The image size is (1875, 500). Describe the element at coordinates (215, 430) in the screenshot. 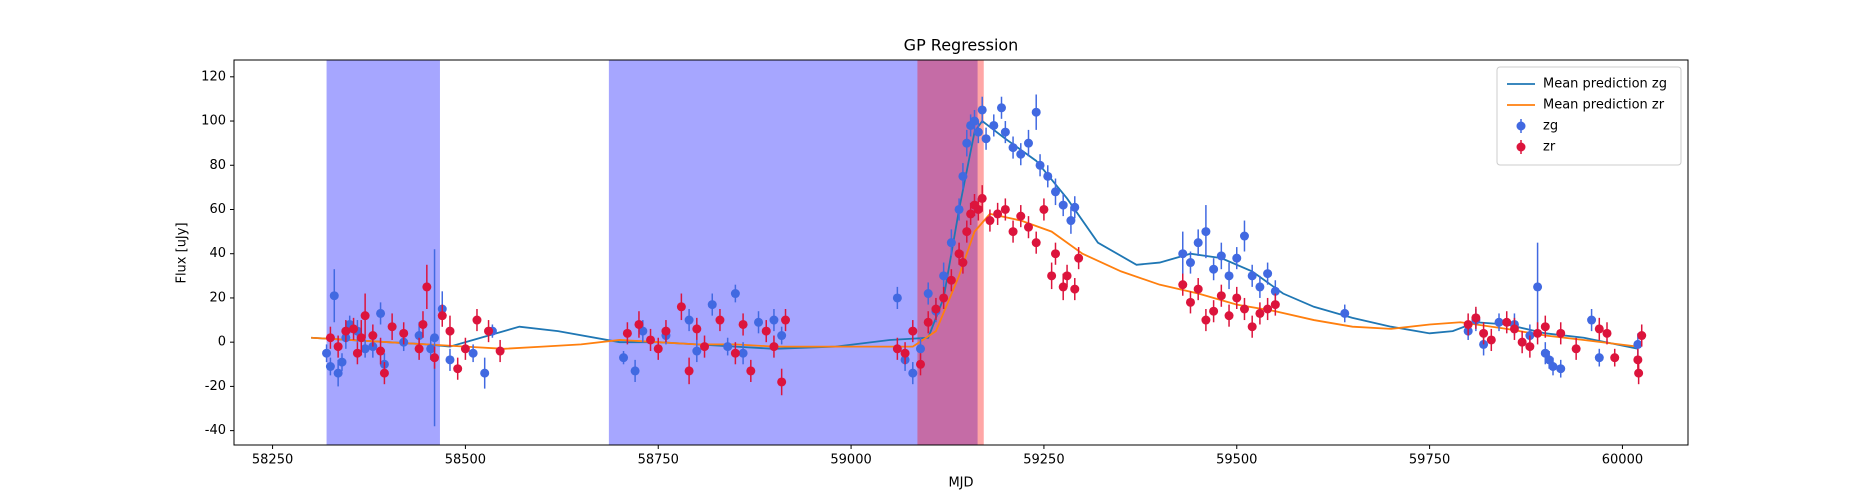

I see `y-tick-label: -40` at that location.